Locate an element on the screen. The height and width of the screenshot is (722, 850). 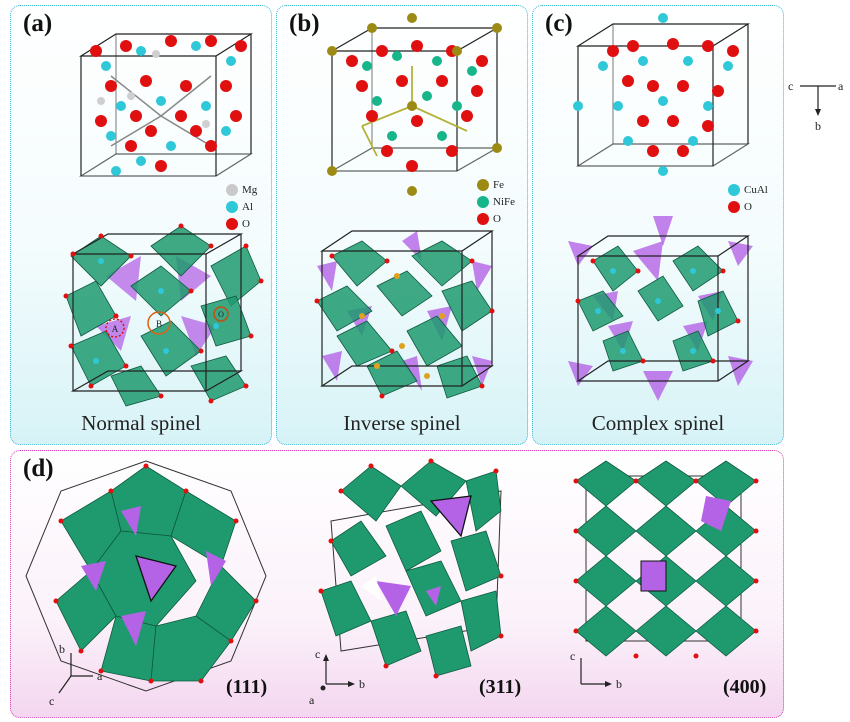
complex-spinel-polyhedra is located at coordinates (660, 308).